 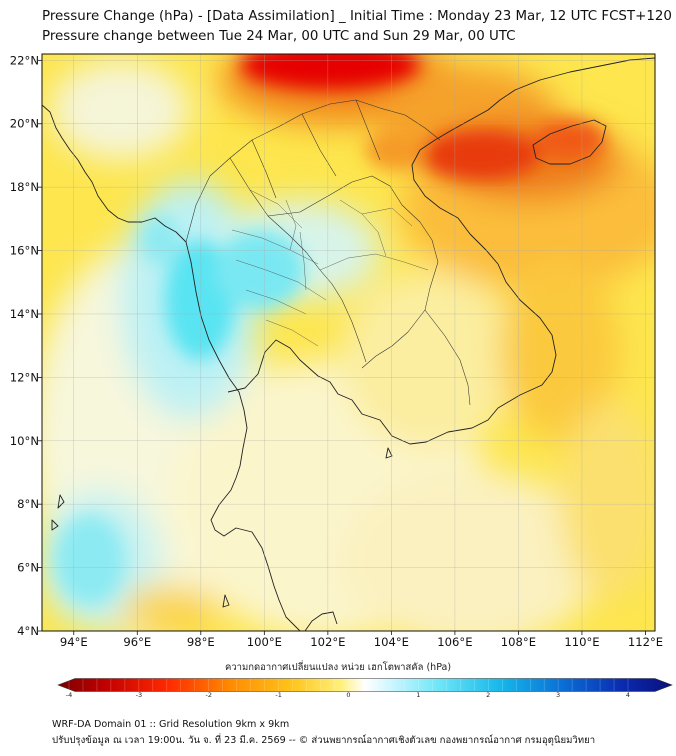 I want to click on lon-tick-label: 110°E, so click(x=581, y=642).